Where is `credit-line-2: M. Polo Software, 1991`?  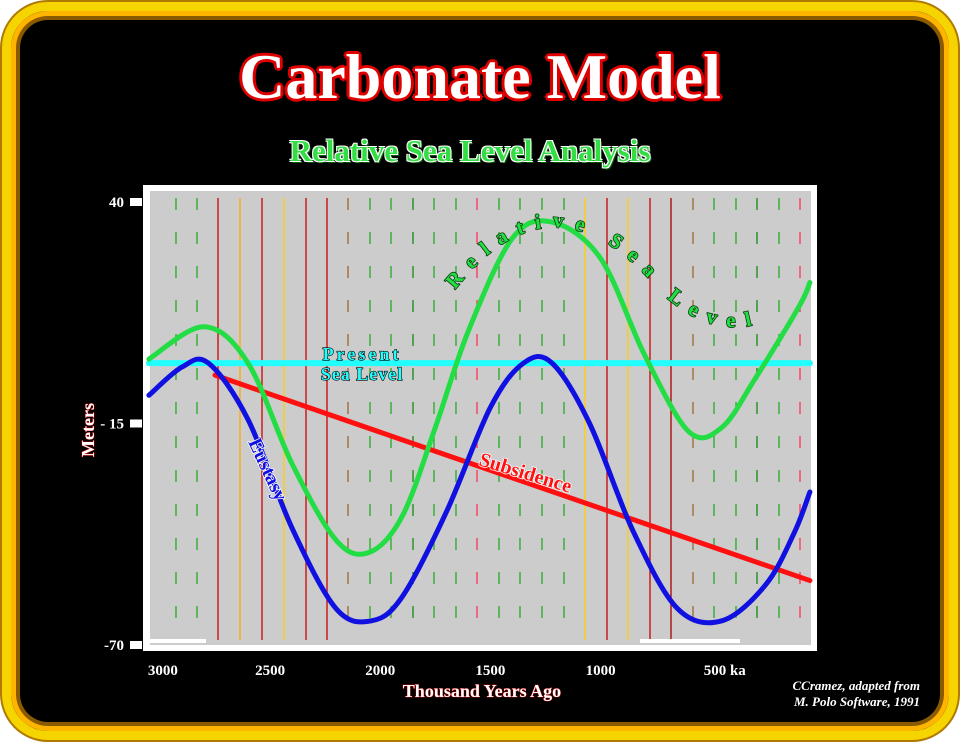 credit-line-2: M. Polo Software, 1991 is located at coordinates (856, 701).